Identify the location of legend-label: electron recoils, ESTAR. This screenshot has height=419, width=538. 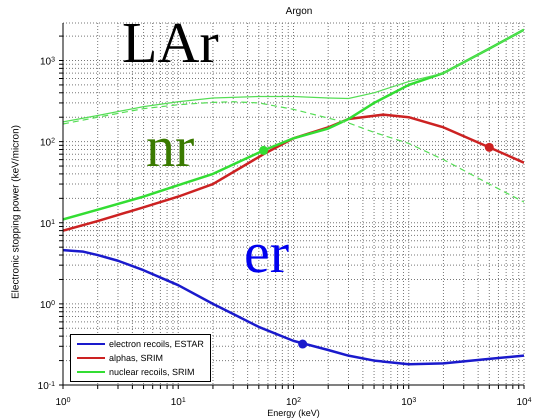
(156, 344).